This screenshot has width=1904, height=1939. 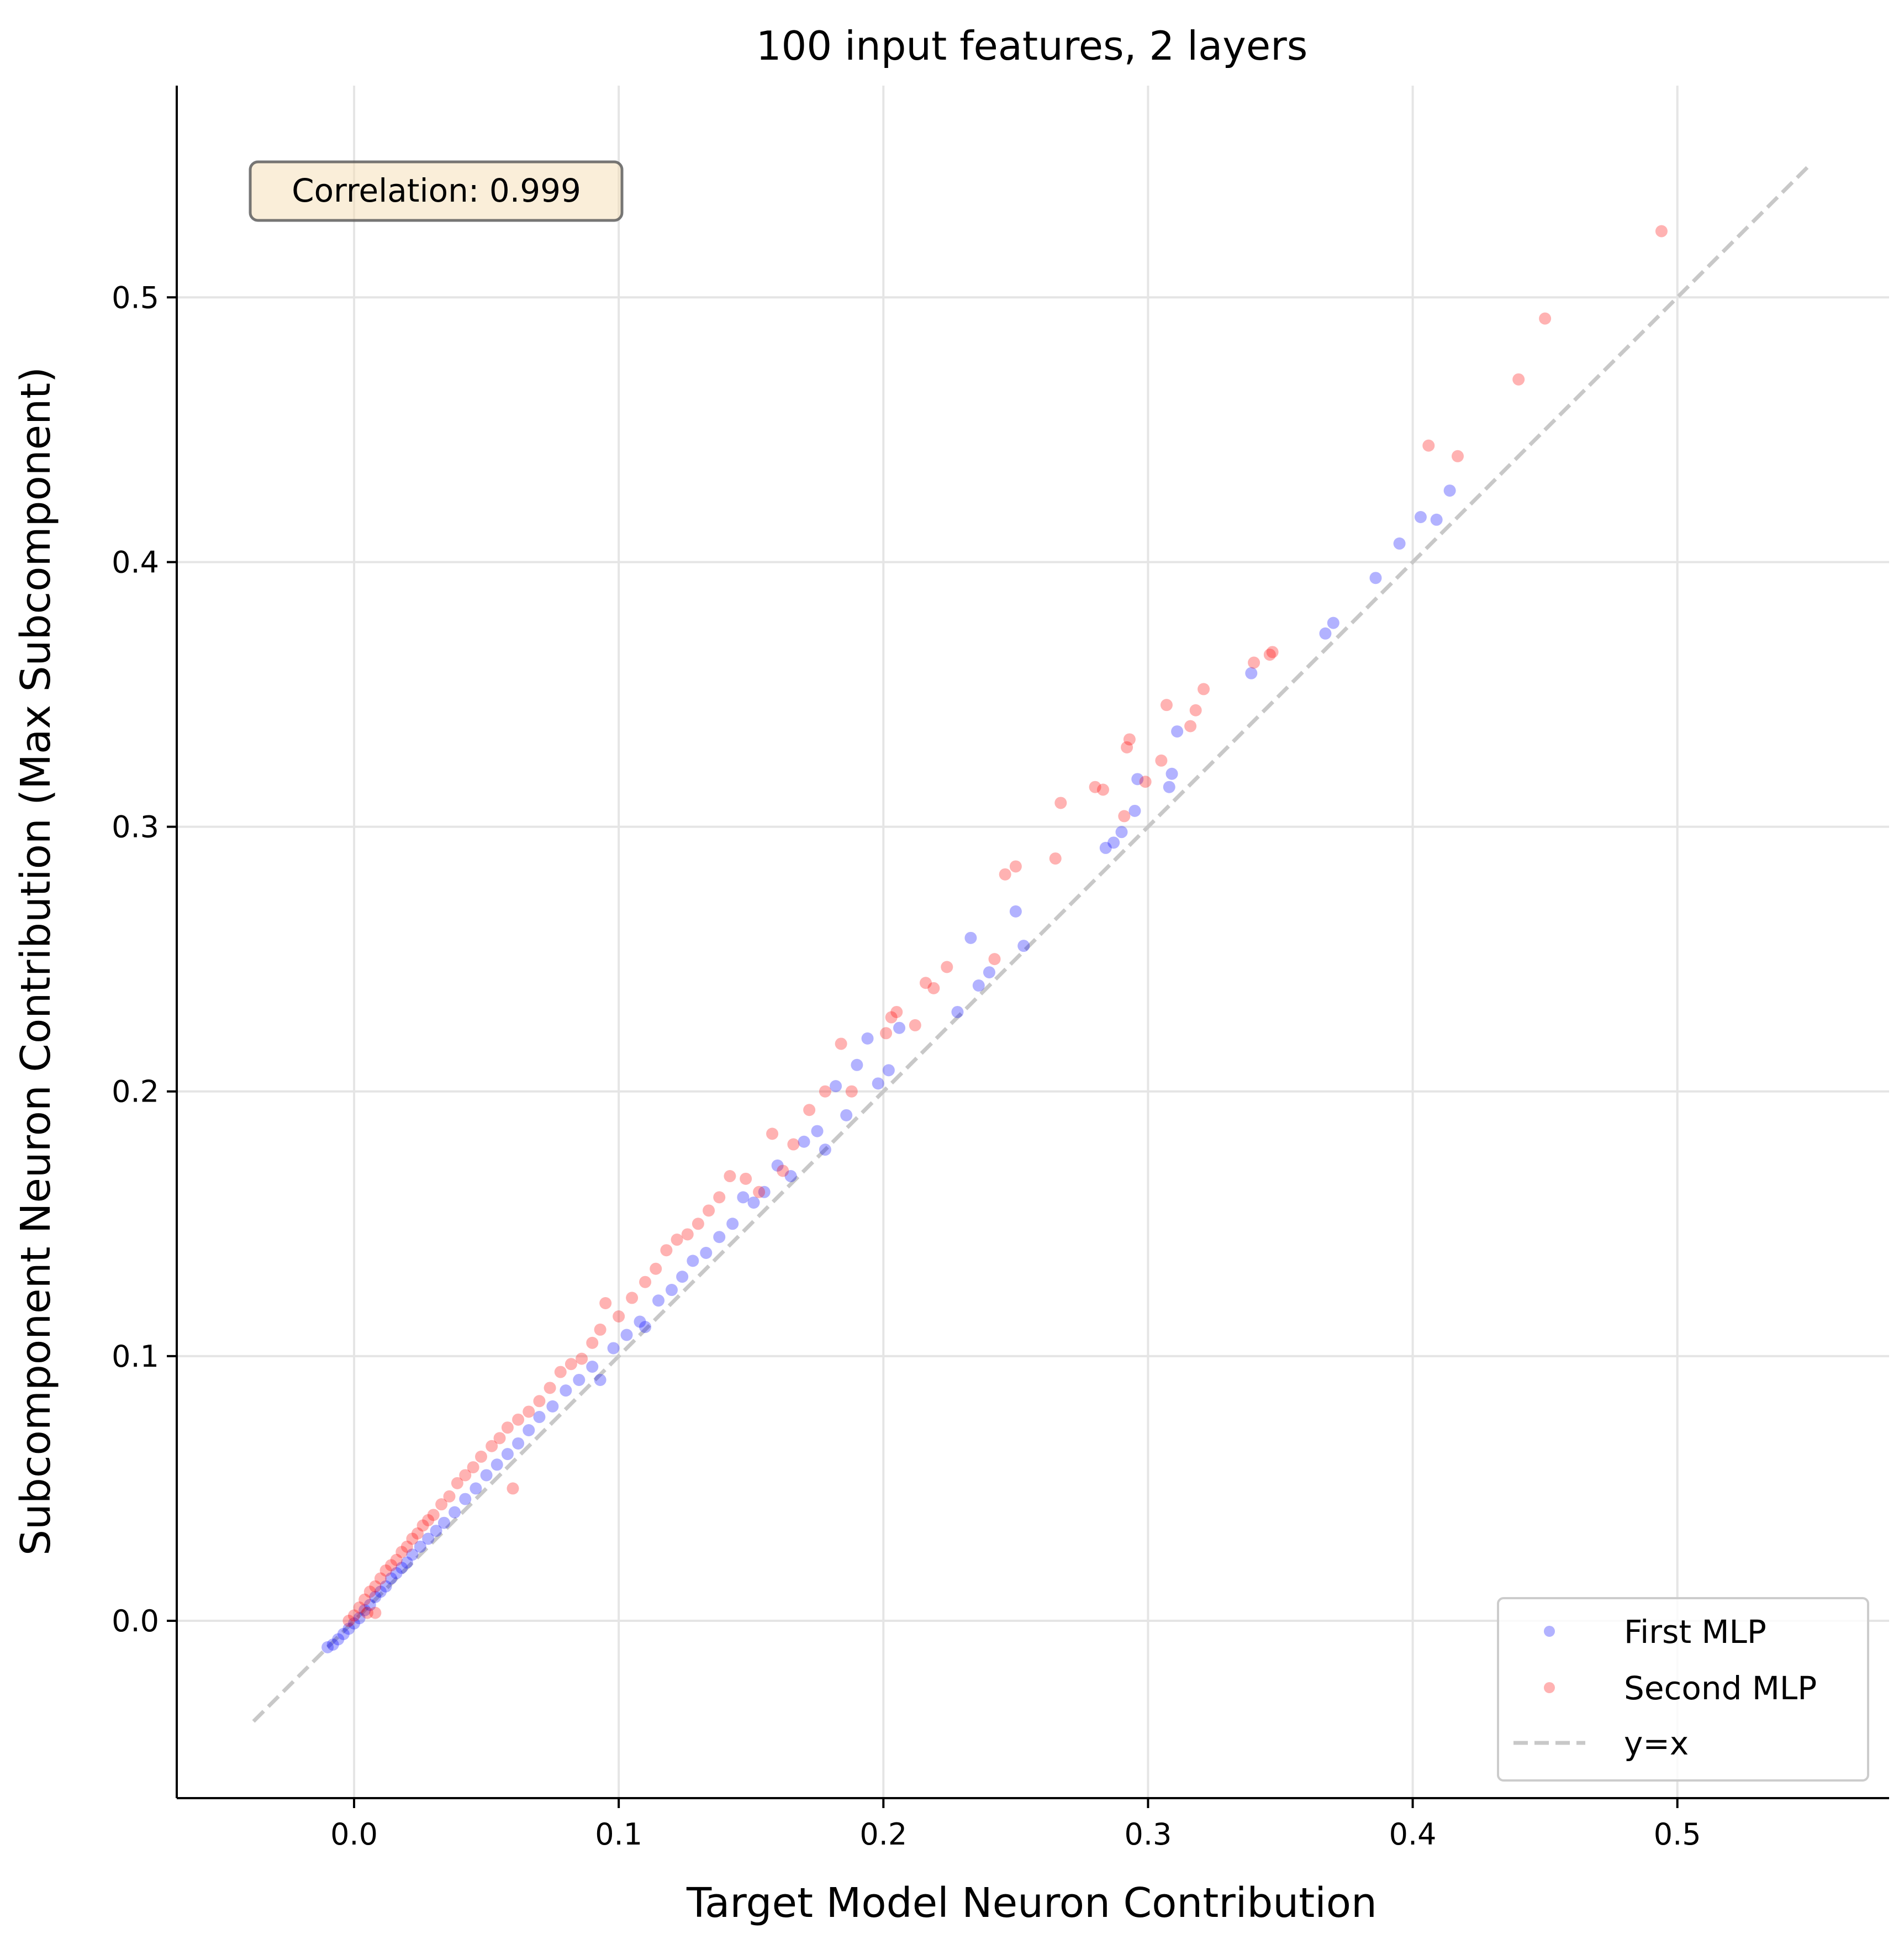 I want to click on x-tick-label-2: 0.2, so click(x=883, y=1834).